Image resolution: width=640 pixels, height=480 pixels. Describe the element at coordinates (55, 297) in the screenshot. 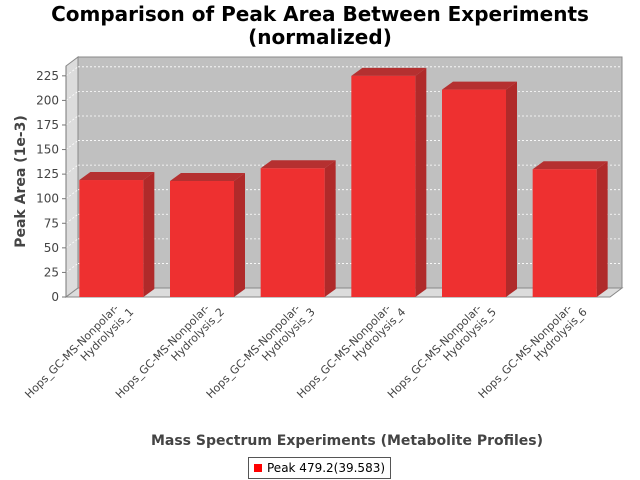

I see `y-tick-label: 0` at that location.